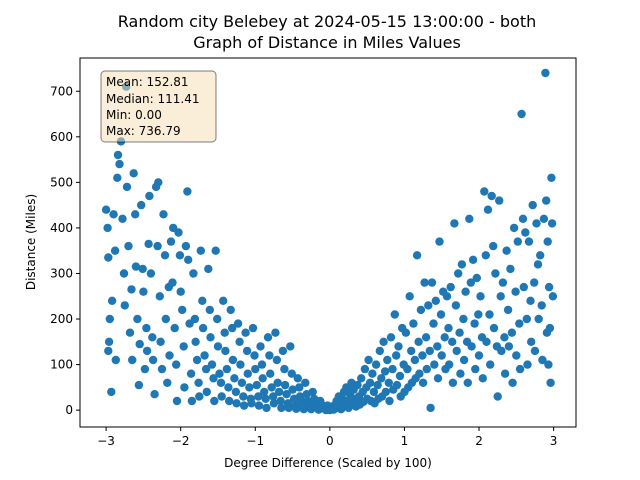 Image resolution: width=640 pixels, height=480 pixels. I want to click on x-tick-label: 2, so click(479, 441).